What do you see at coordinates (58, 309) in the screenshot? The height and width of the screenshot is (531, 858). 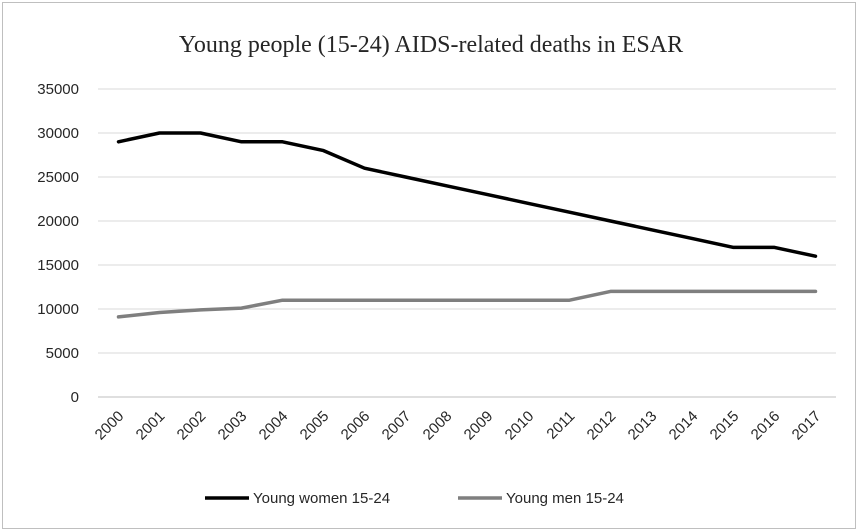 I see `y-tick-label: 10000` at bounding box center [58, 309].